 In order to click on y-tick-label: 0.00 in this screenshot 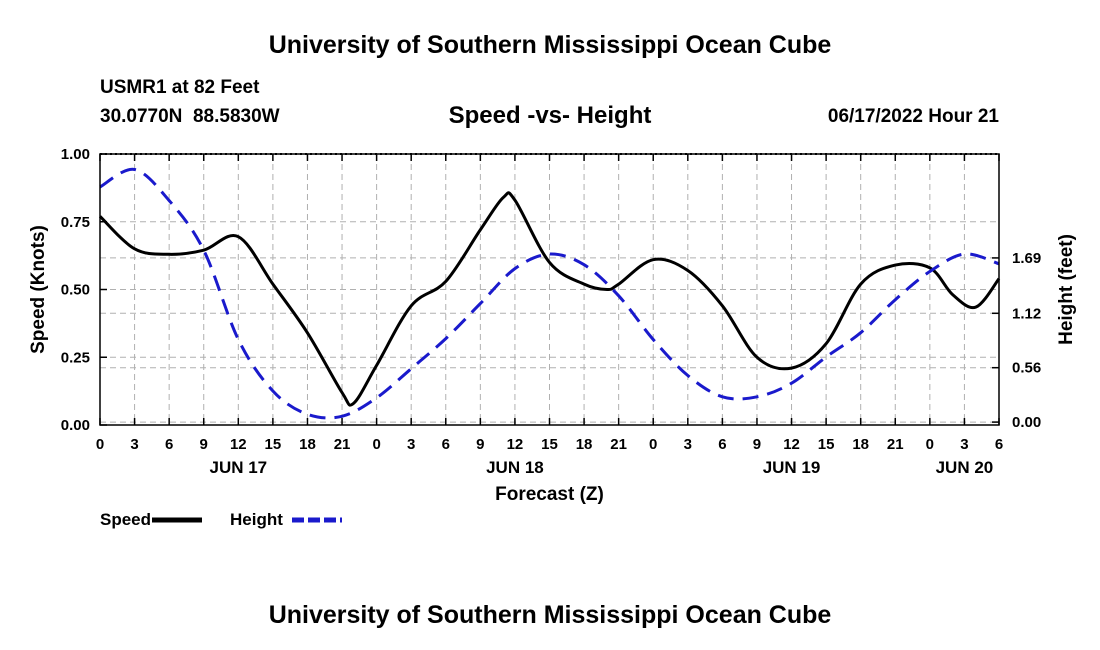, I will do `click(75, 425)`.